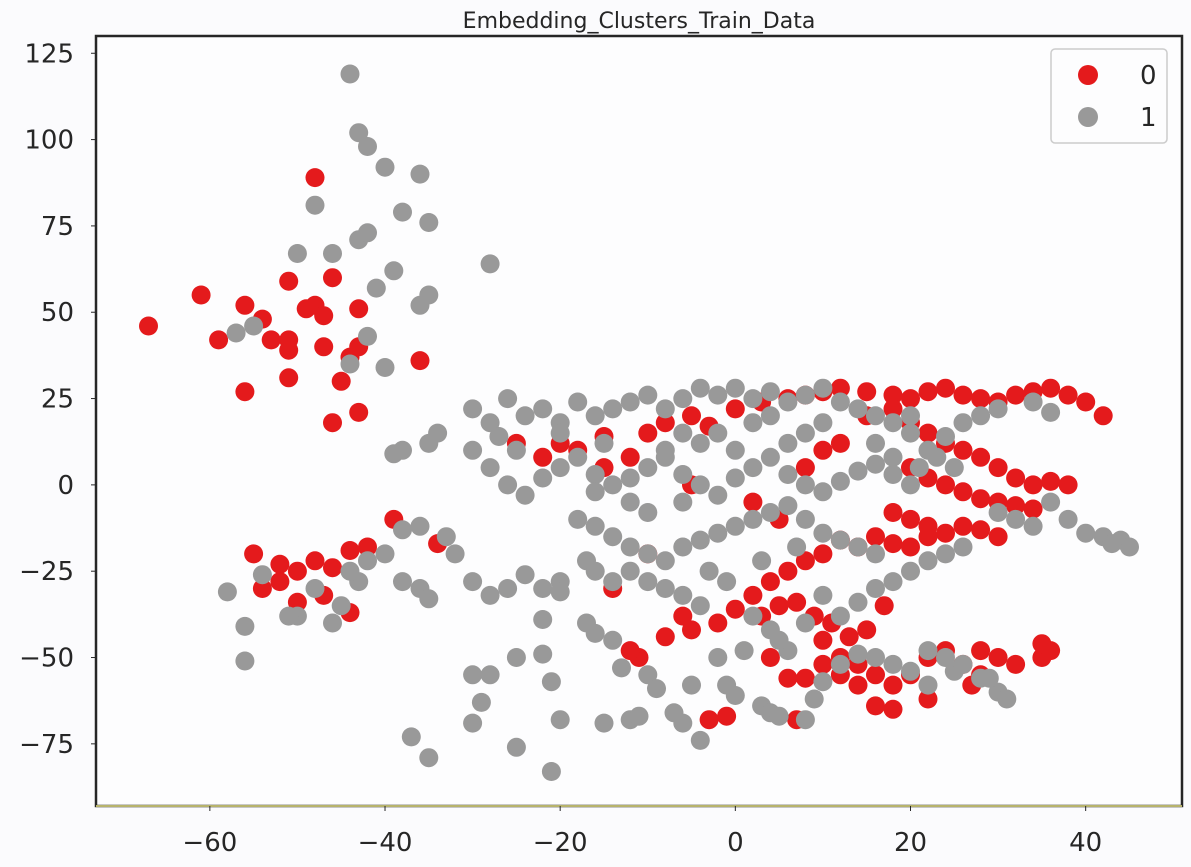  I want to click on legend-label-0: 0, so click(1148, 76).